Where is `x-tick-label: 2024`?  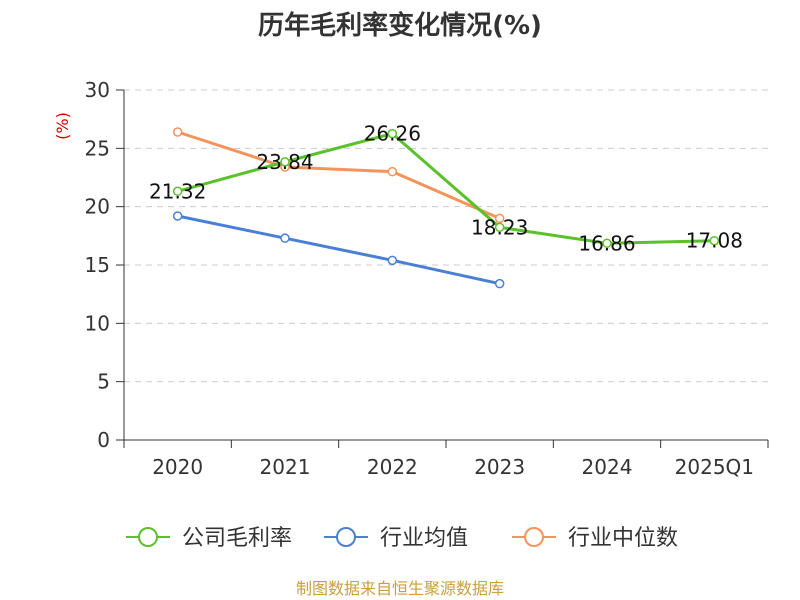
x-tick-label: 2024 is located at coordinates (607, 467).